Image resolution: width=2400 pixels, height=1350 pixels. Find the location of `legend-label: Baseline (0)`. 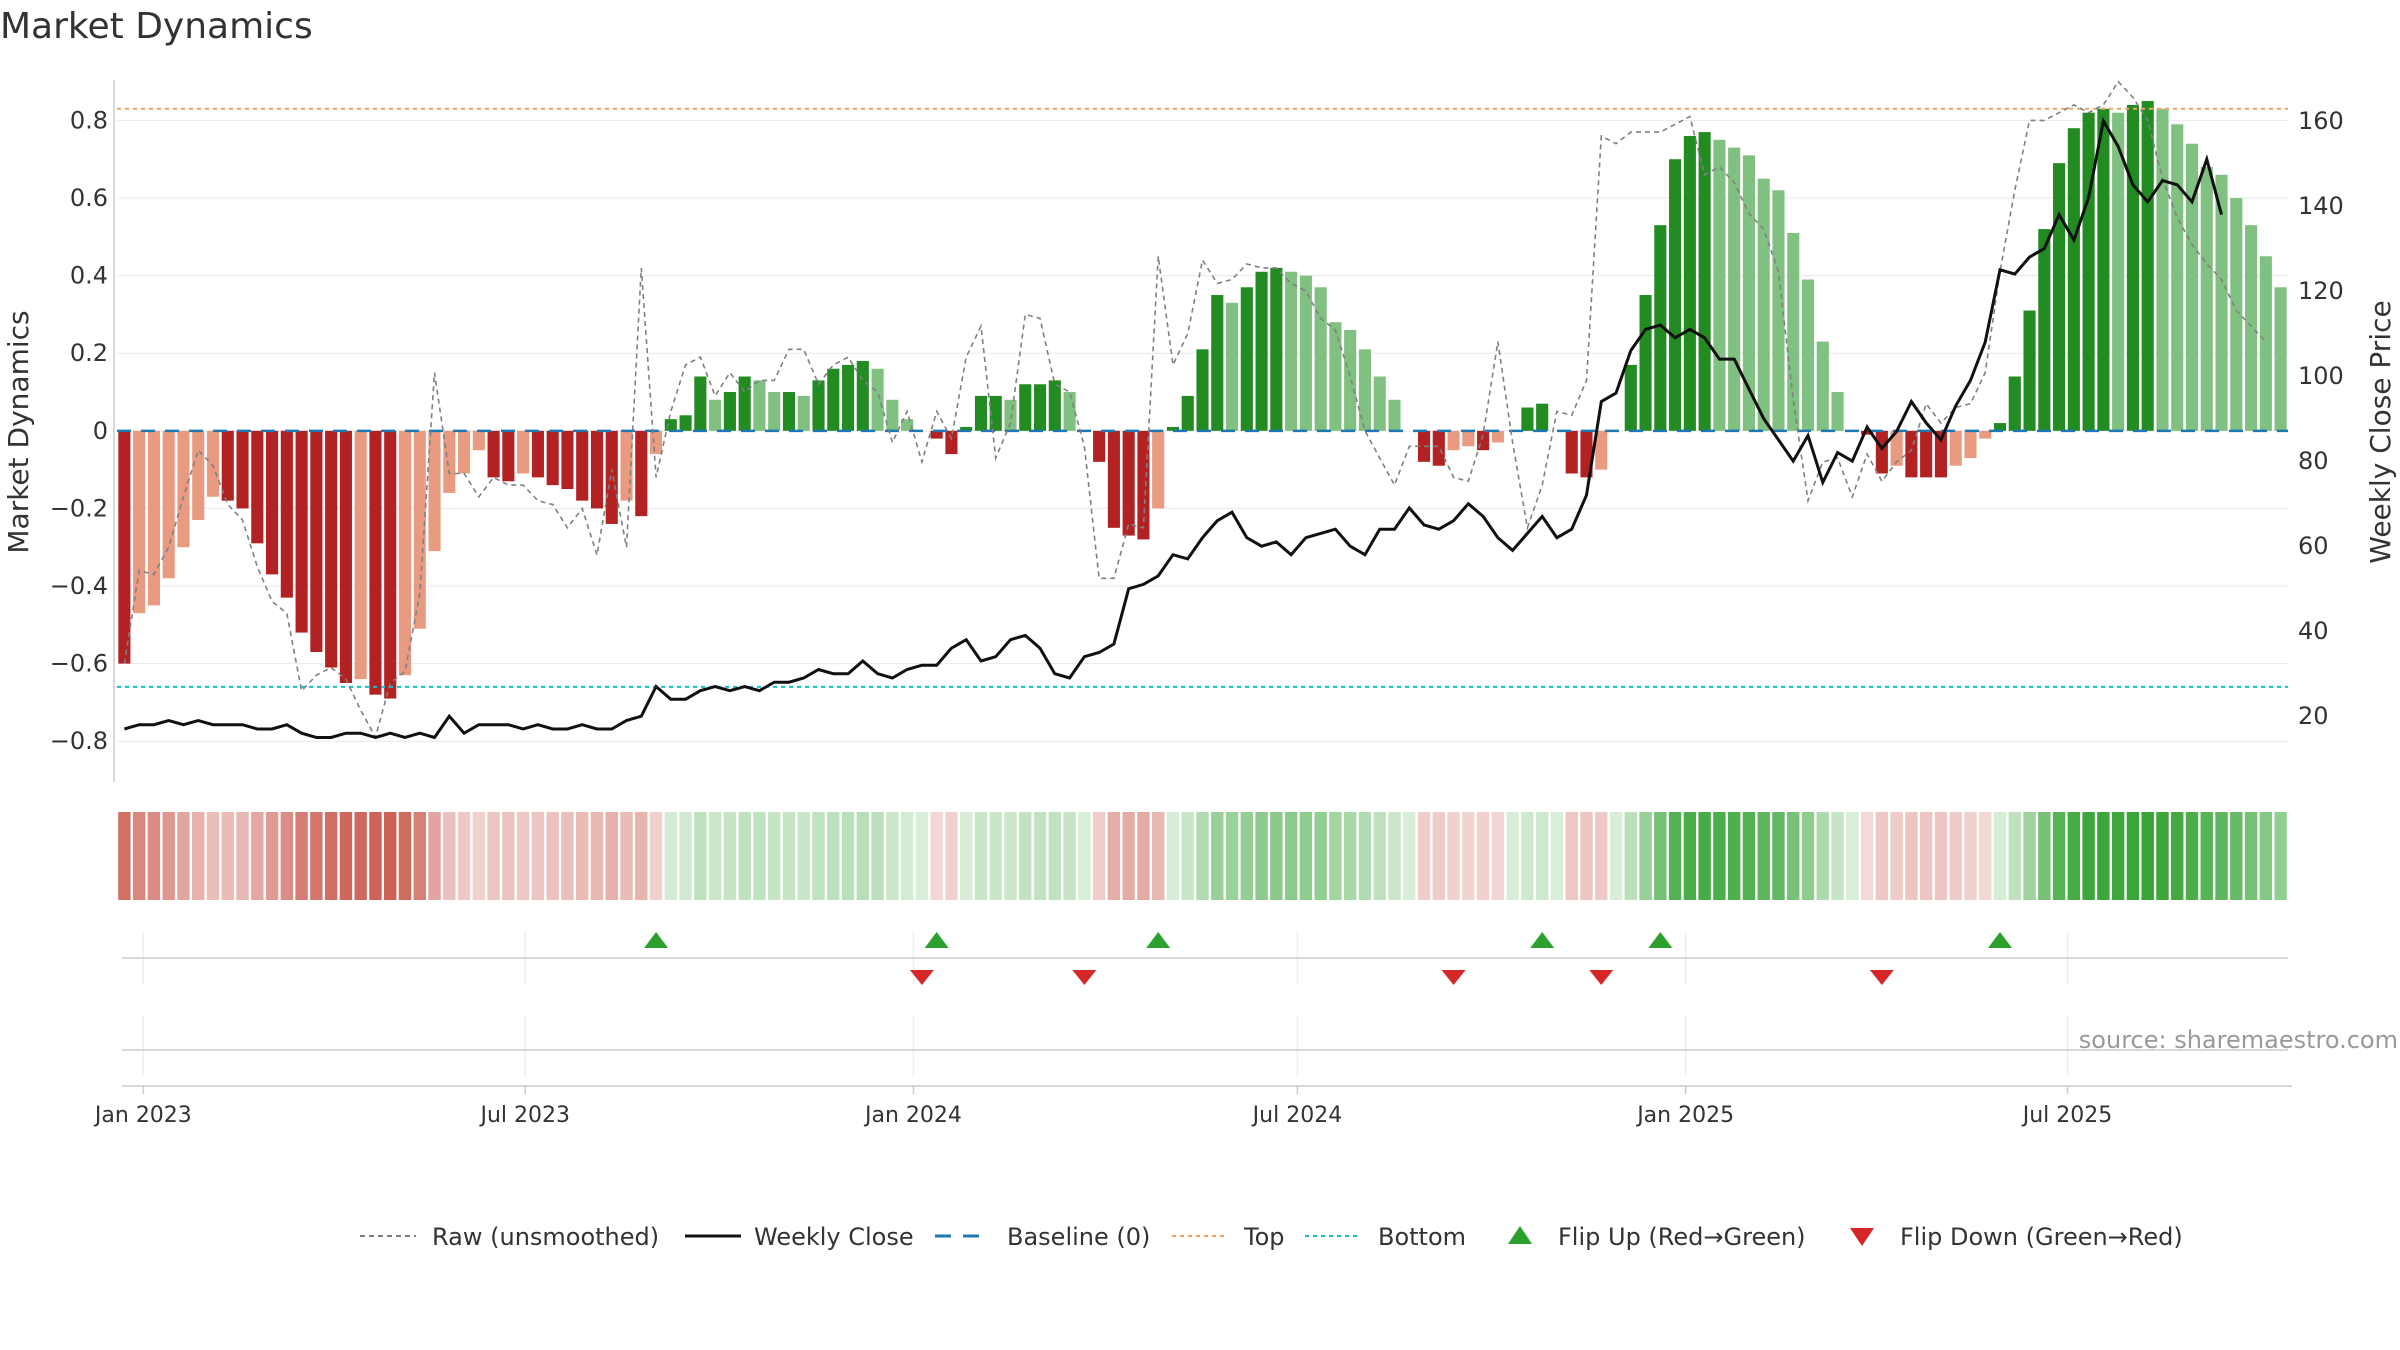

legend-label: Baseline (0) is located at coordinates (1078, 1237).